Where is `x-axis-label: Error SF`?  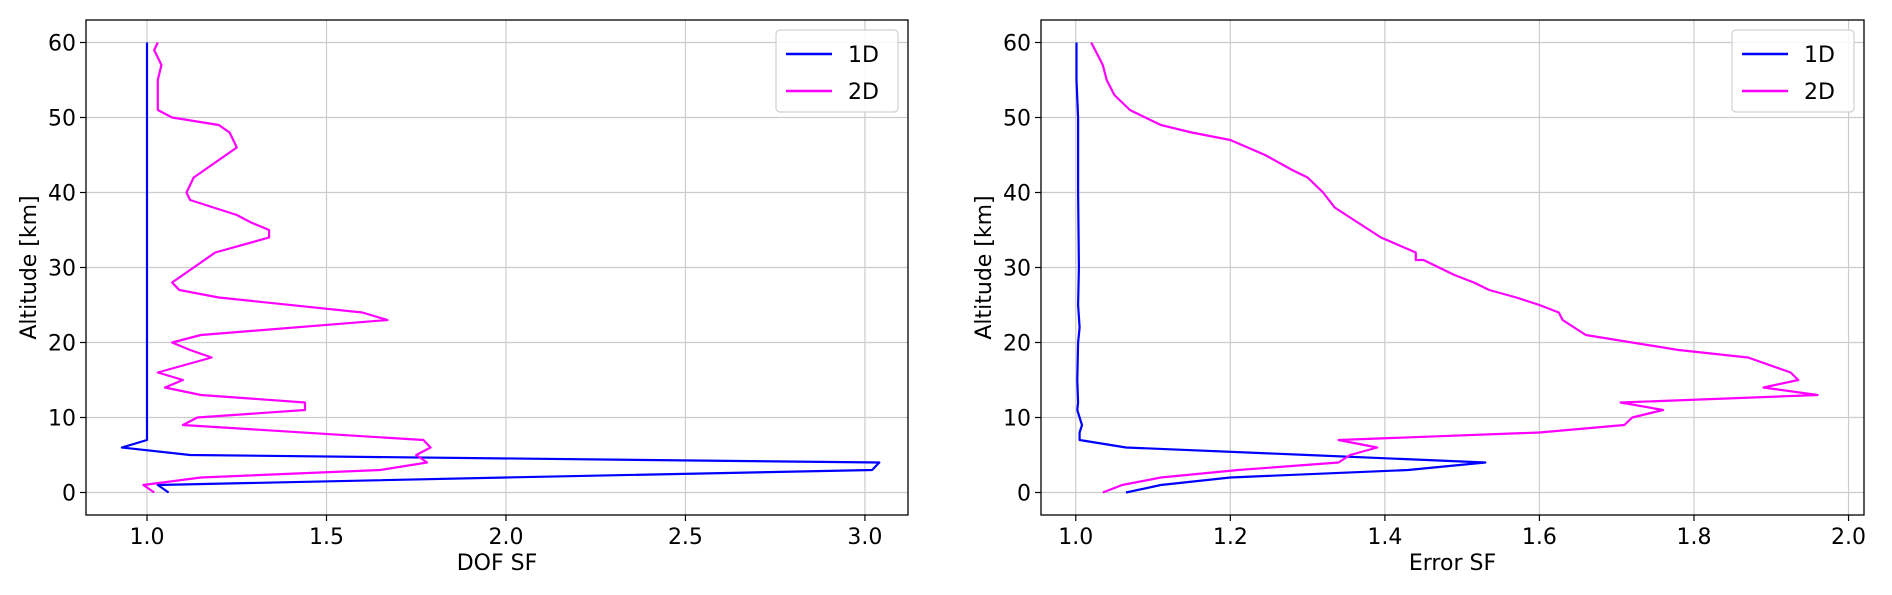
x-axis-label: Error SF is located at coordinates (1452, 563).